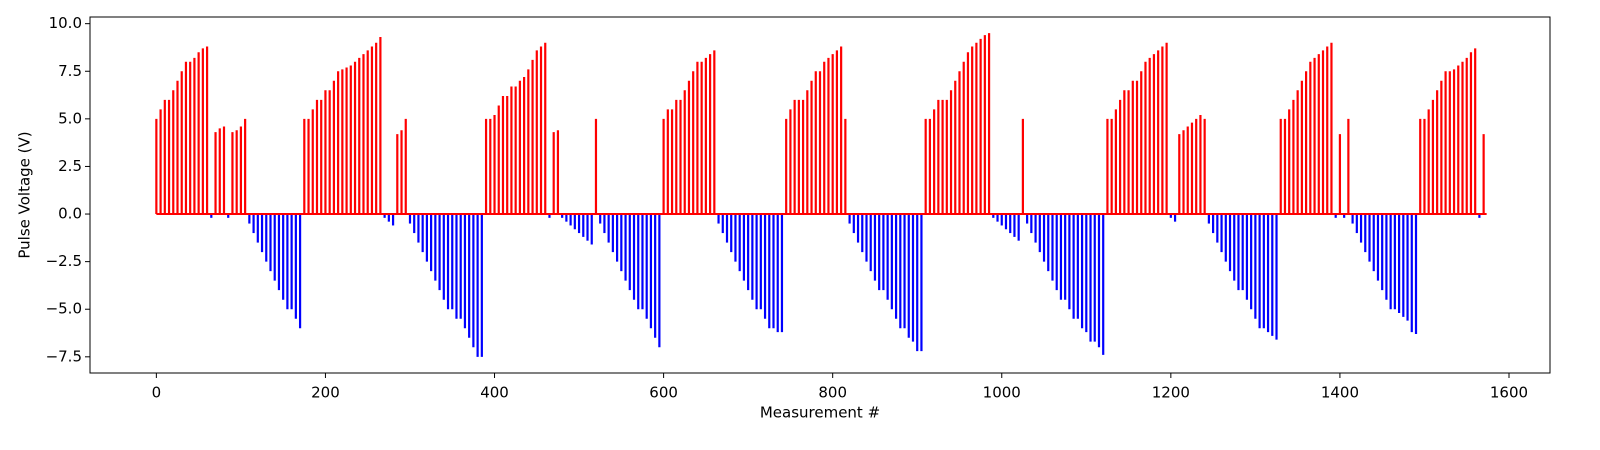 Image resolution: width=1600 pixels, height=450 pixels. I want to click on x-tick-label: 0, so click(157, 393).